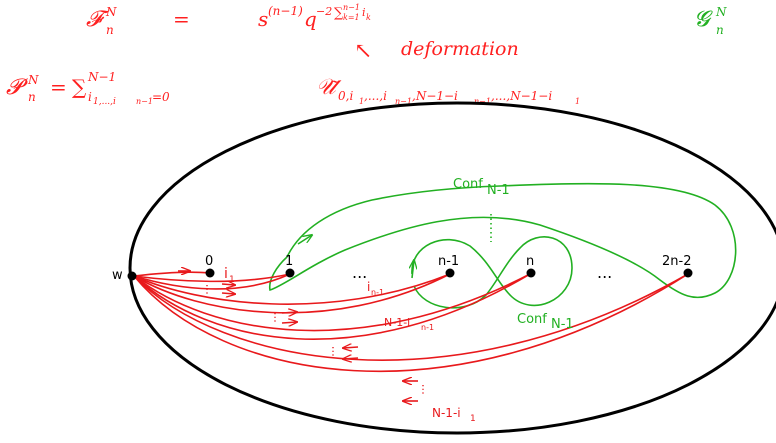 The image size is (776, 443). Describe the element at coordinates (413, 269) in the screenshot. I see `conf-mid-arrow` at that location.